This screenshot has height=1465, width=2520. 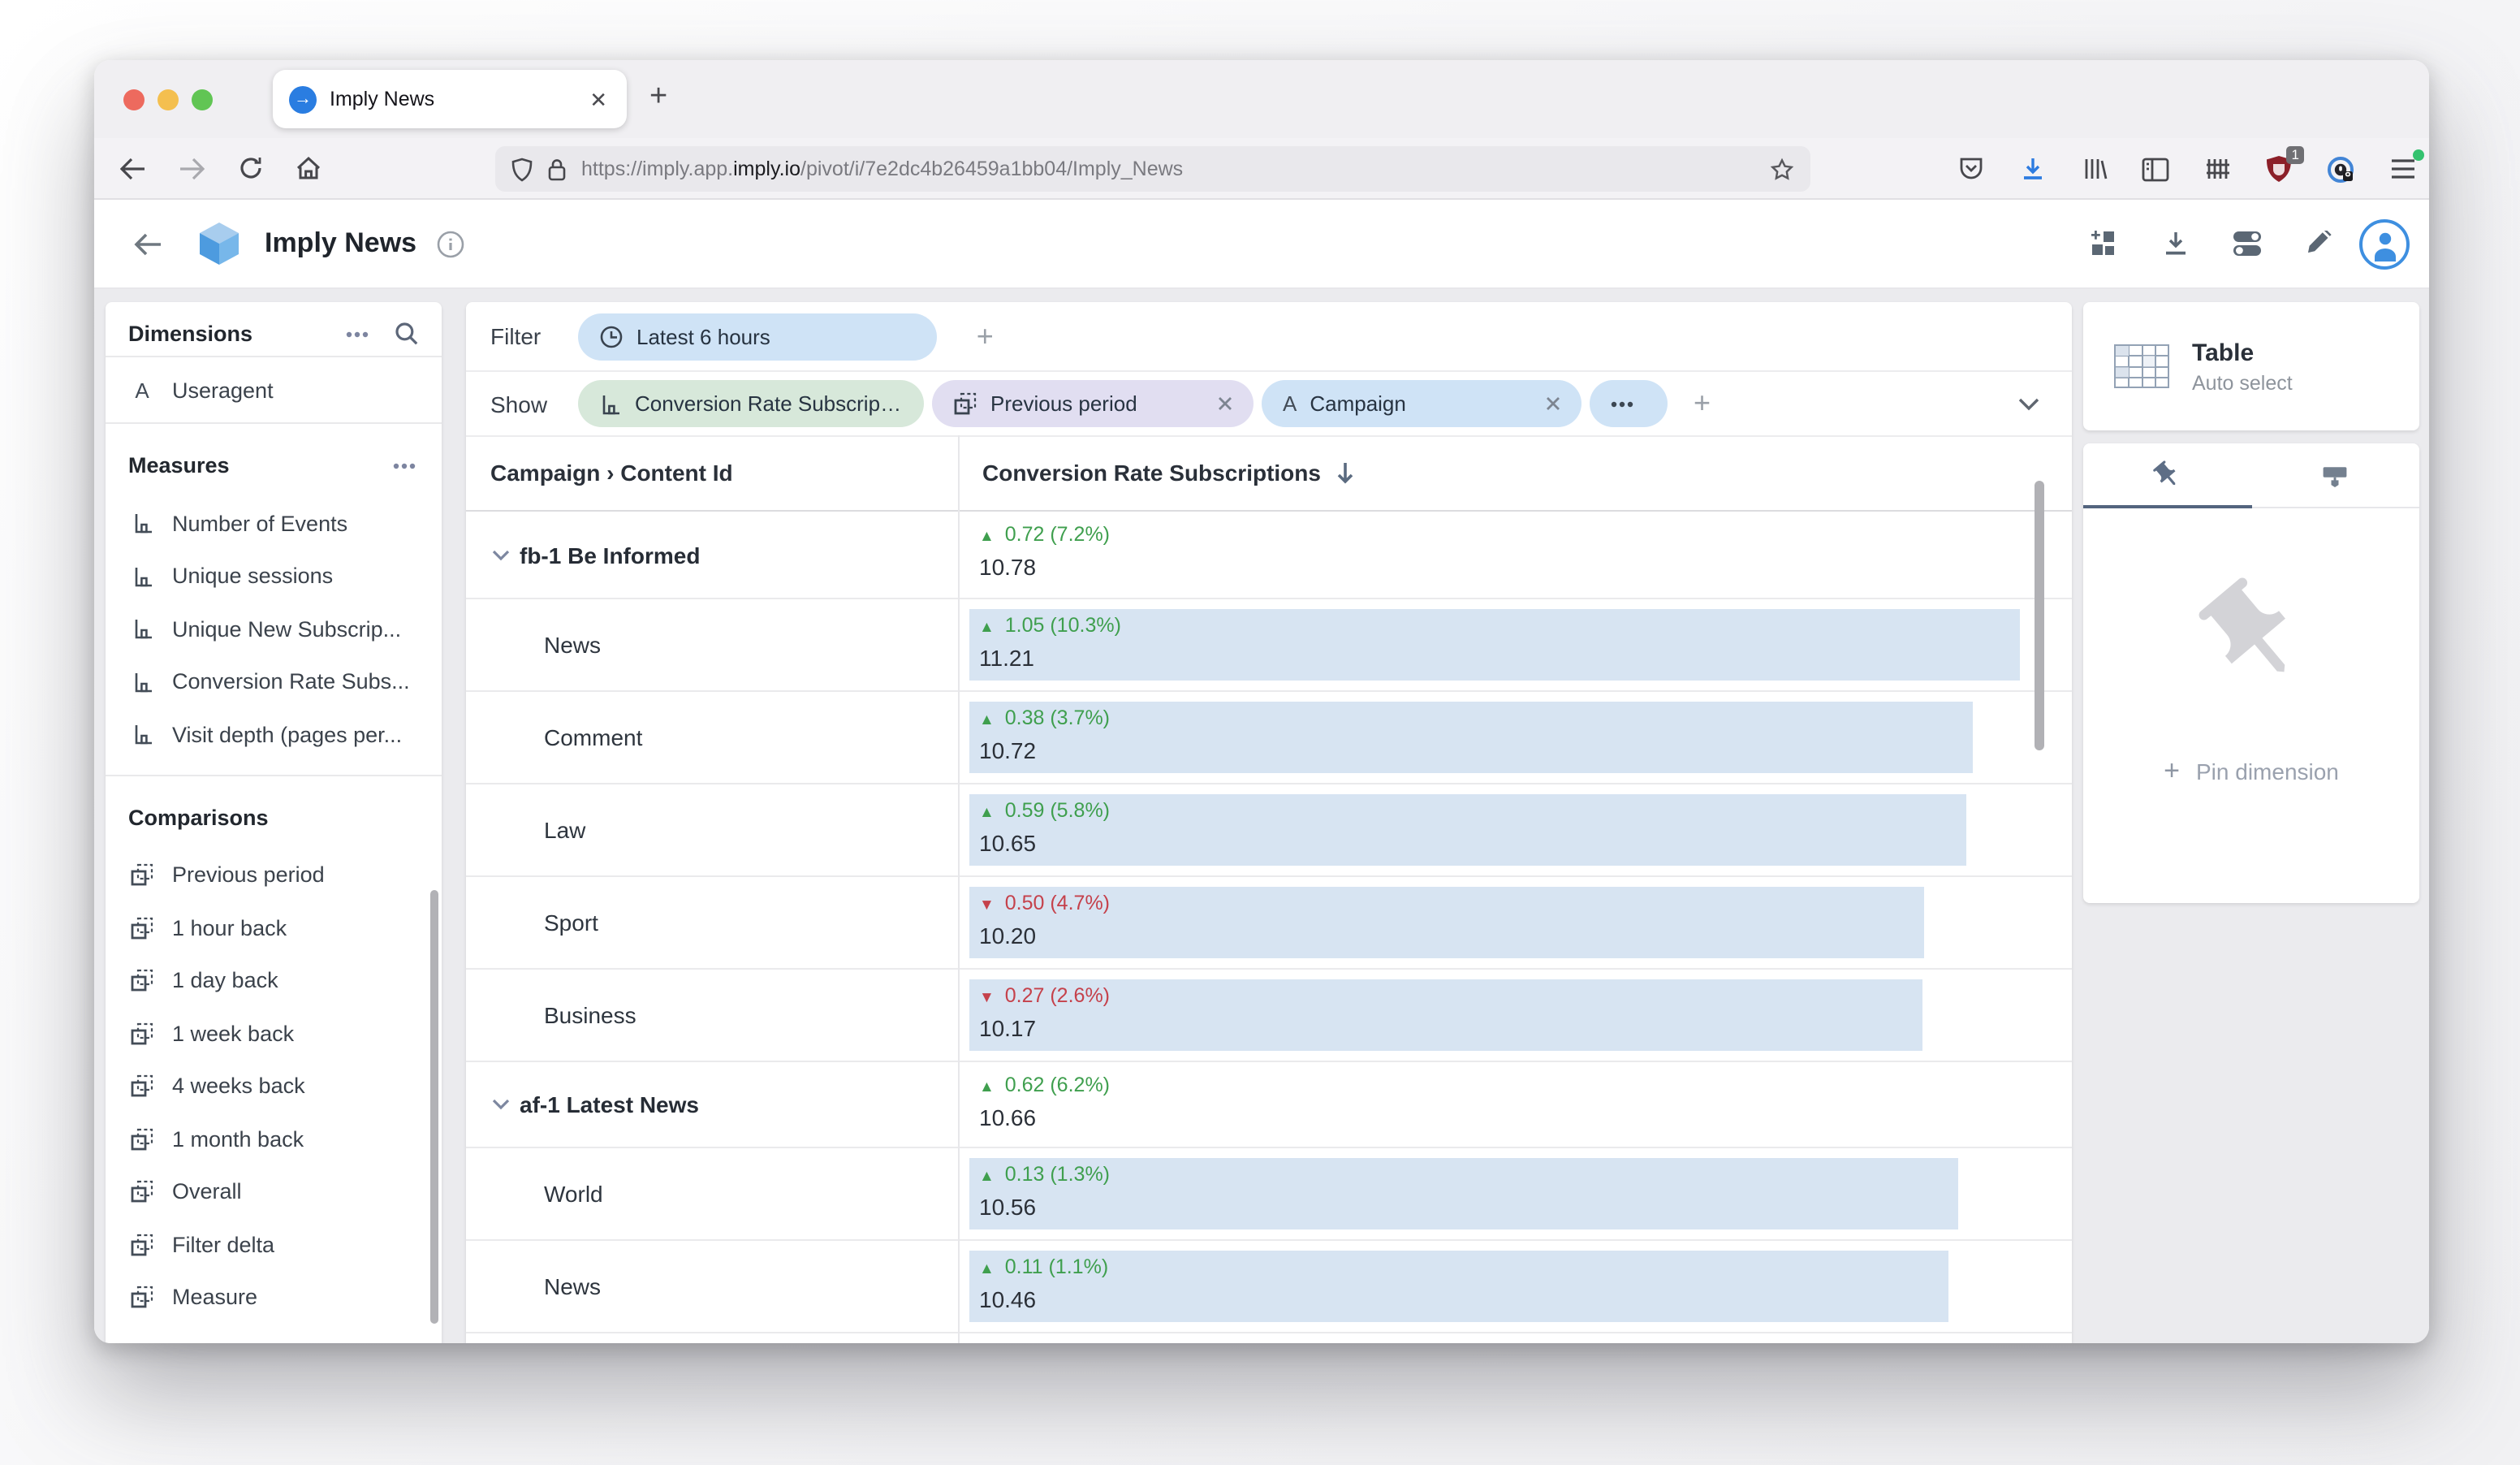 What do you see at coordinates (2319, 244) in the screenshot?
I see `edit-pencil-icon` at bounding box center [2319, 244].